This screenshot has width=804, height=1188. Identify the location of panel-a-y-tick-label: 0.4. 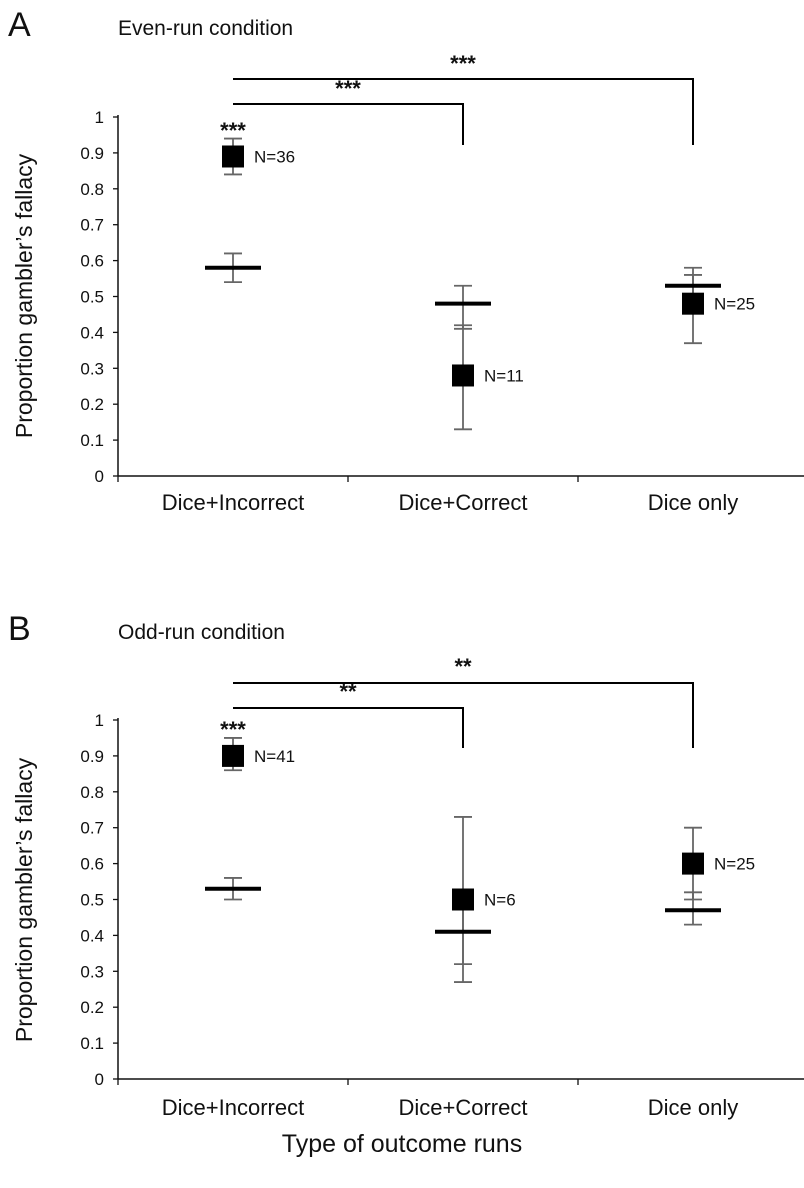
(92, 332).